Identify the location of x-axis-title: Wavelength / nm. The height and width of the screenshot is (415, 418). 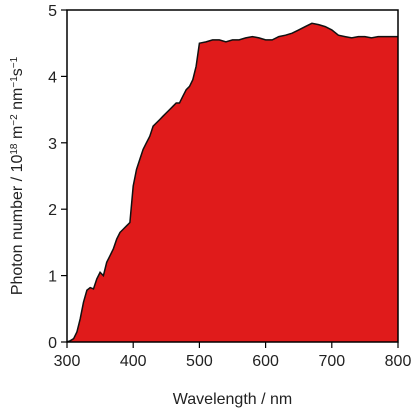
(232, 399).